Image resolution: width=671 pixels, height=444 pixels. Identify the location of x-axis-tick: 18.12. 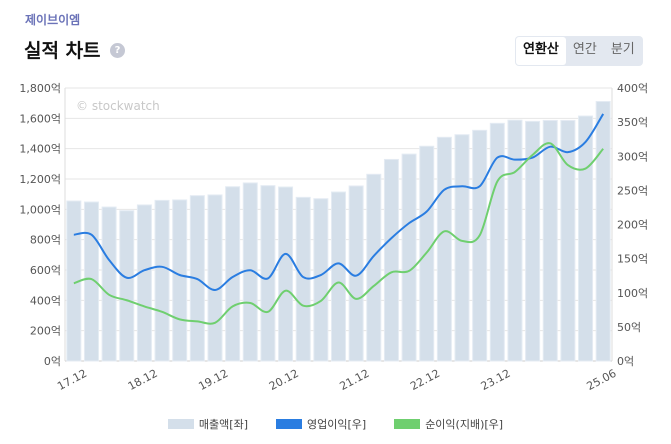
(143, 380).